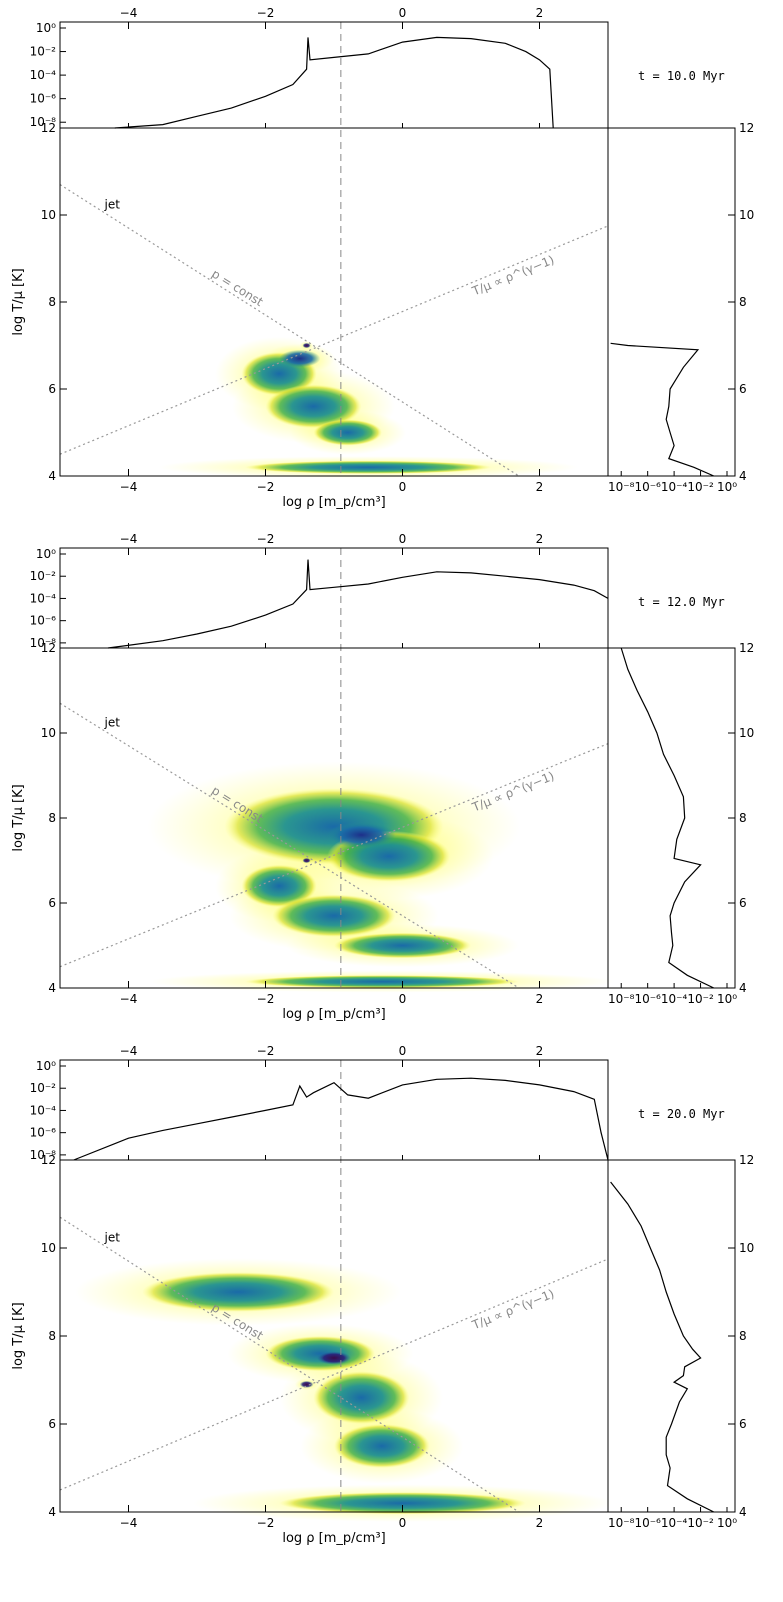 The width and height of the screenshot is (783, 1602). What do you see at coordinates (727, 1523) in the screenshot?
I see `side-pdf-tick-label: 10⁰` at bounding box center [727, 1523].